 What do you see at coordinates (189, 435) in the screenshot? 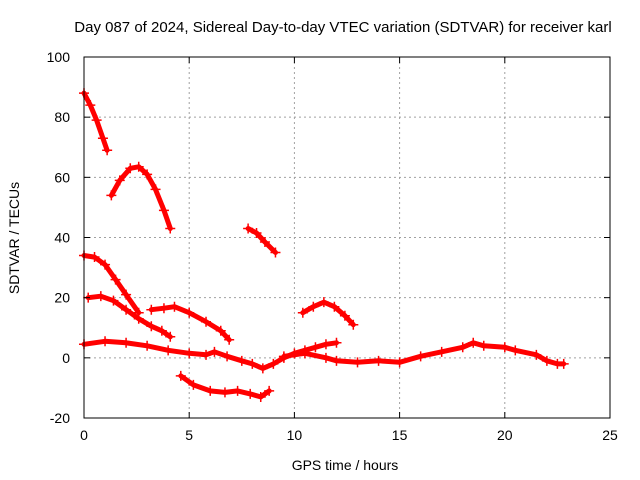
I see `x-tick-label: 5` at bounding box center [189, 435].